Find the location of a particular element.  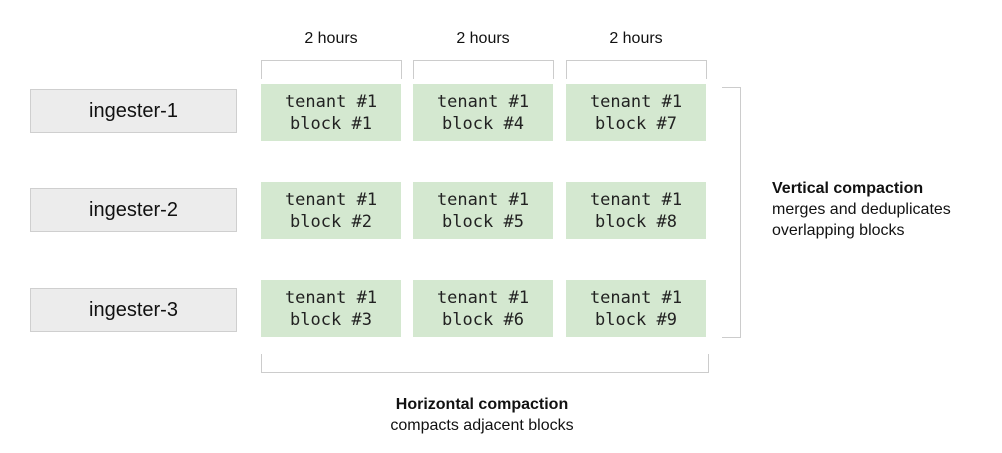

block-block-label: block #1 is located at coordinates (331, 123).